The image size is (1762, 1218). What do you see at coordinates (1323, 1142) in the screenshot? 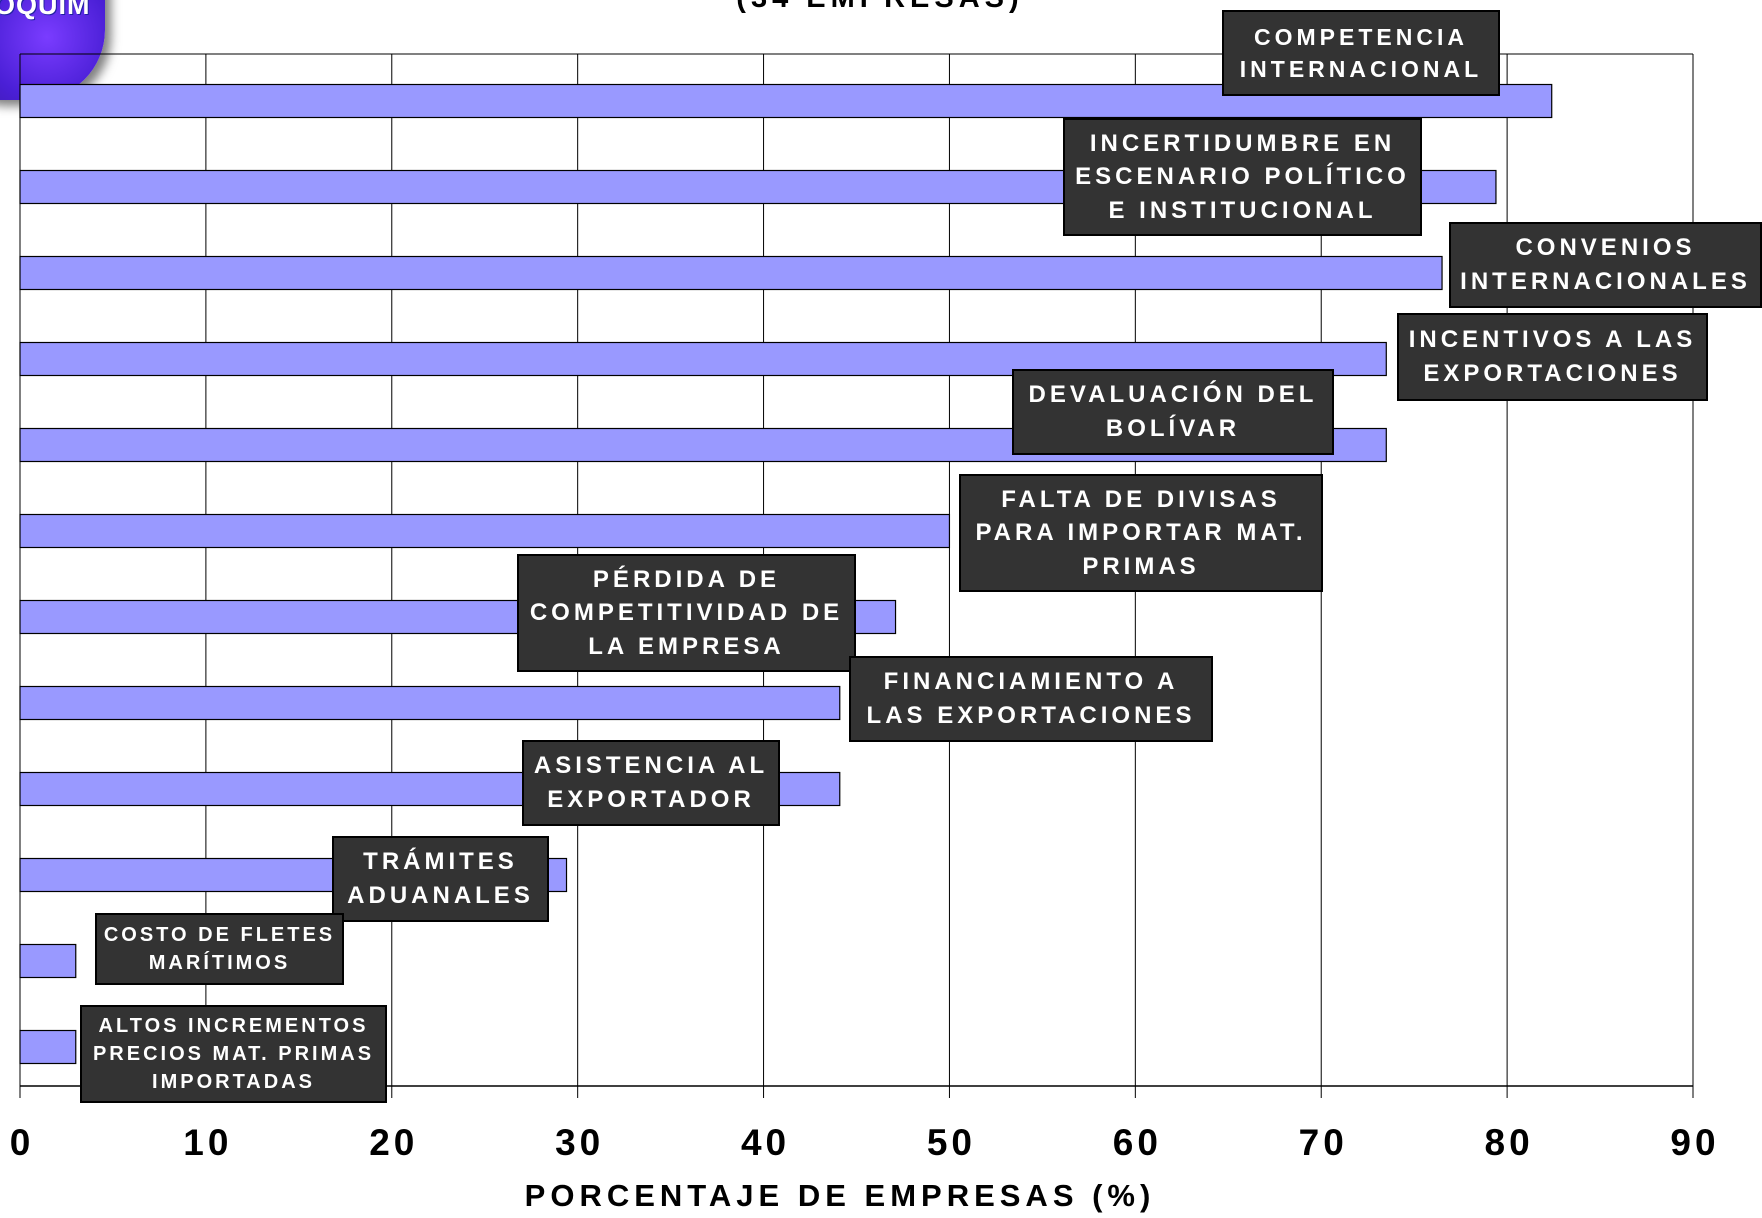
I see `x-tick-label: 70` at bounding box center [1323, 1142].